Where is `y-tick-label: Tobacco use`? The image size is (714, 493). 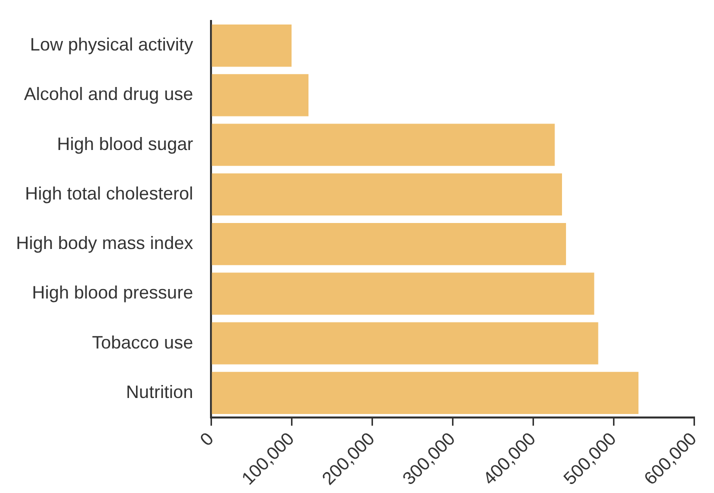
y-tick-label: Tobacco use is located at coordinates (143, 342).